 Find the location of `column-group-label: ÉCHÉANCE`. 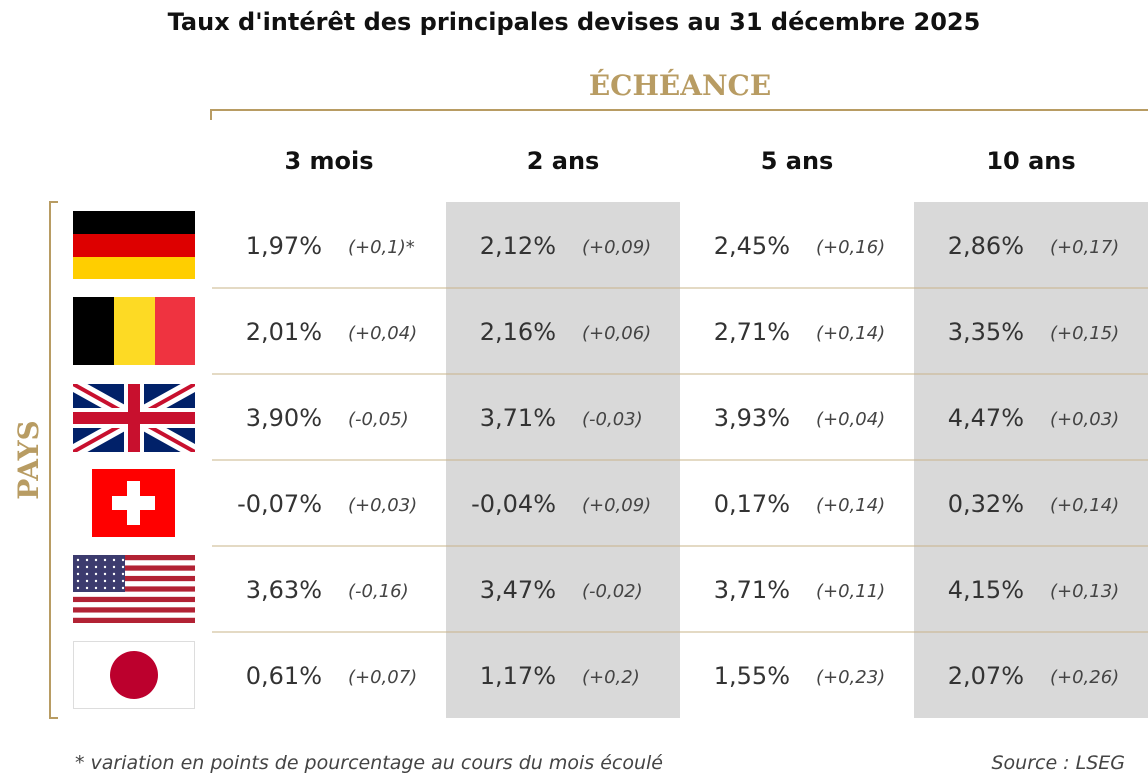

column-group-label: ÉCHÉANCE is located at coordinates (680, 85).